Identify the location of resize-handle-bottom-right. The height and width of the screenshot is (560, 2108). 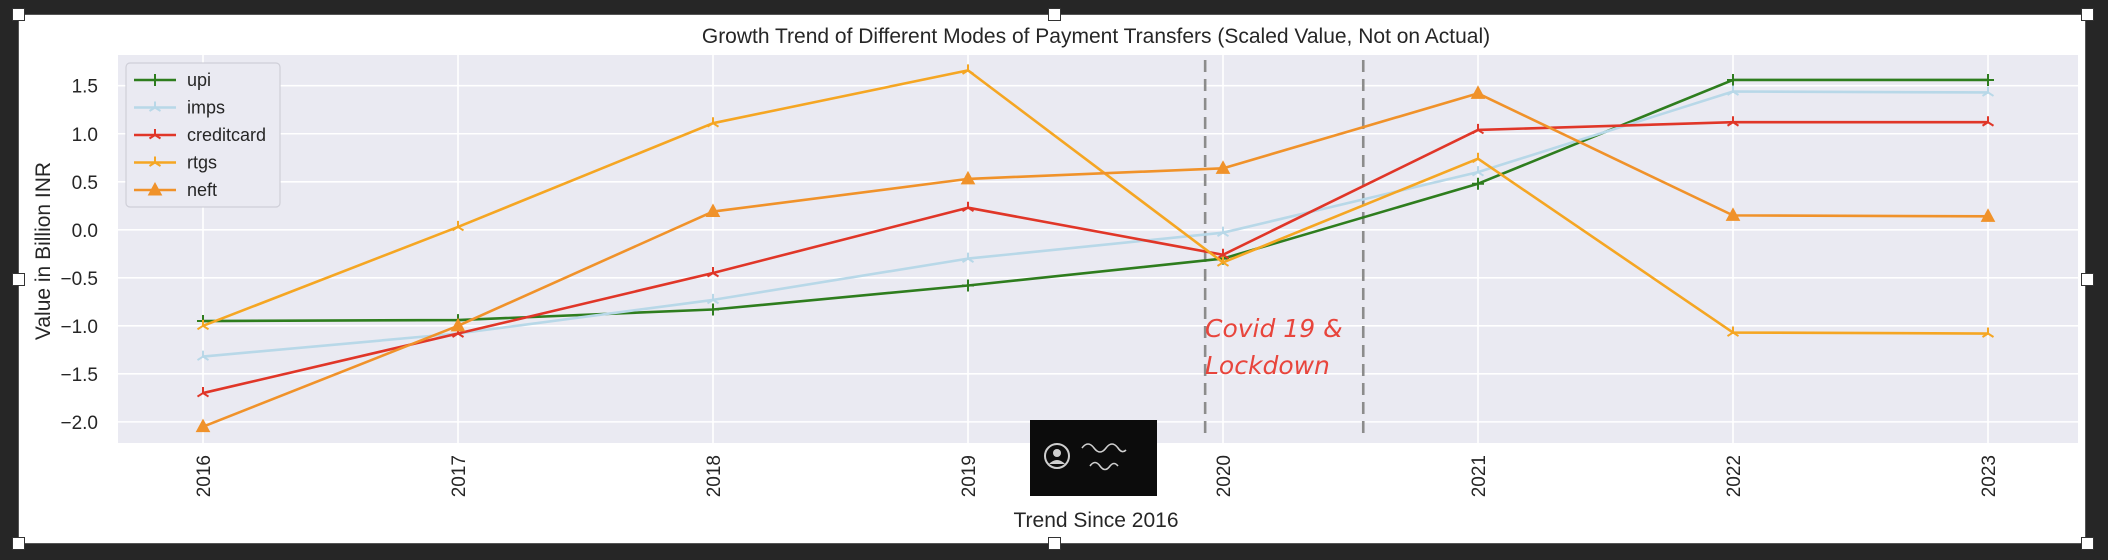
(2087, 543).